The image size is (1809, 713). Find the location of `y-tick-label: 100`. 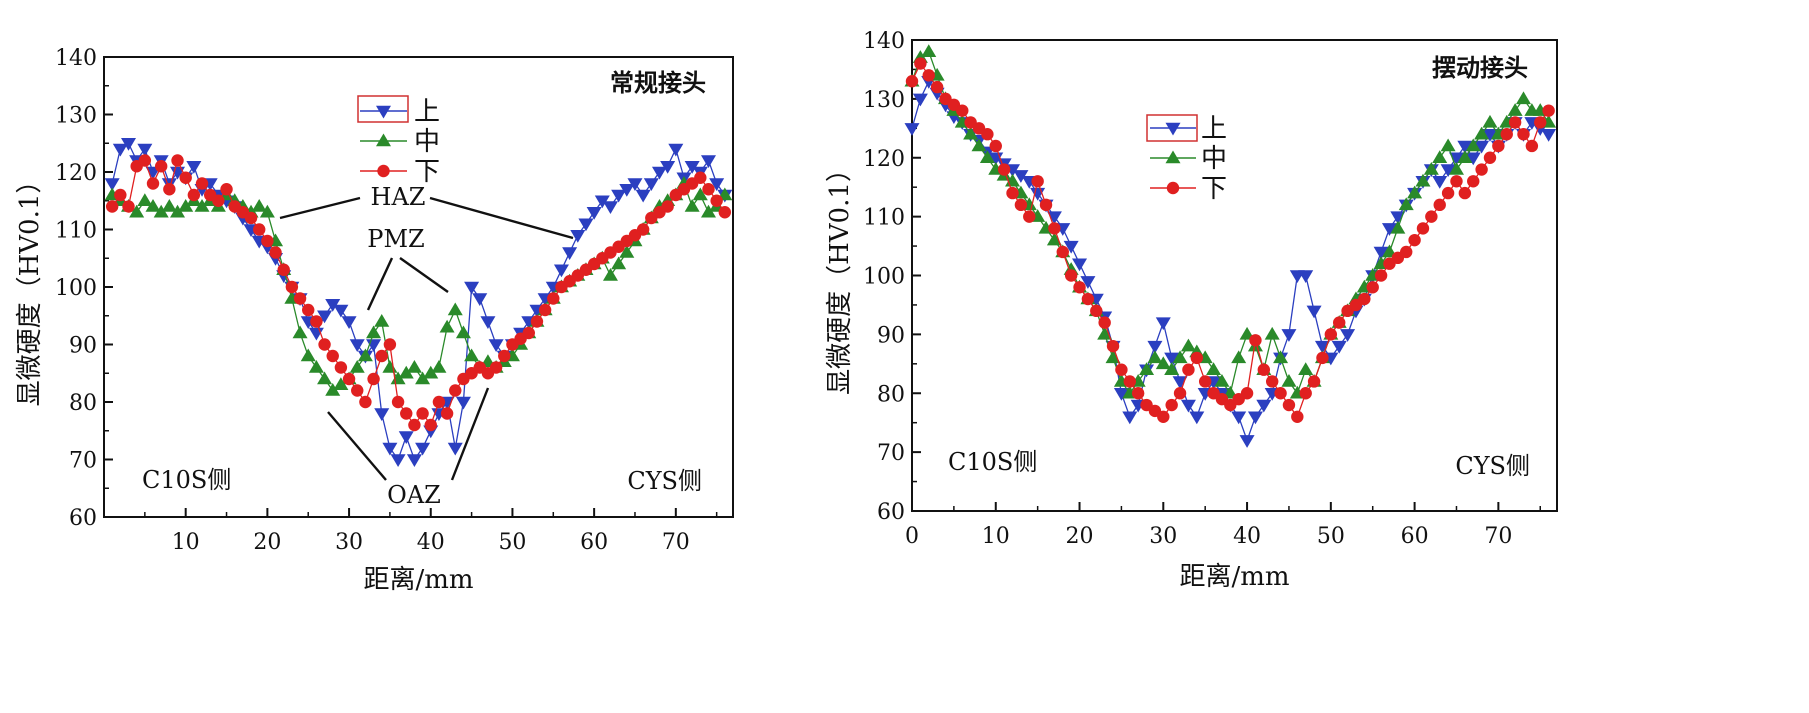

y-tick-label: 100 is located at coordinates (884, 277).